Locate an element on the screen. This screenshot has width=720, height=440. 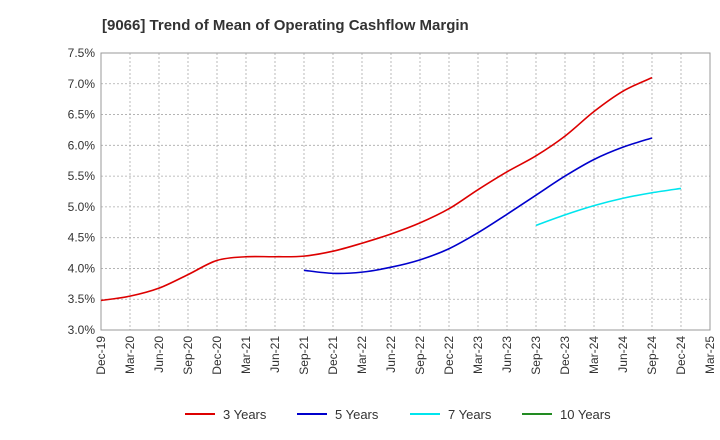
x-tick-label: Mar-24 is located at coordinates (594, 355).